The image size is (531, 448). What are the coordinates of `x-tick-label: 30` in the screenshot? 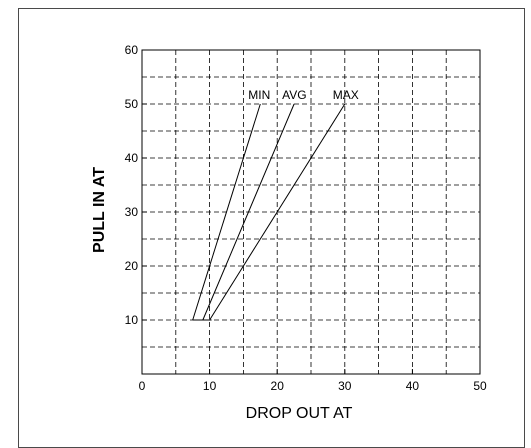 It's located at (345, 386).